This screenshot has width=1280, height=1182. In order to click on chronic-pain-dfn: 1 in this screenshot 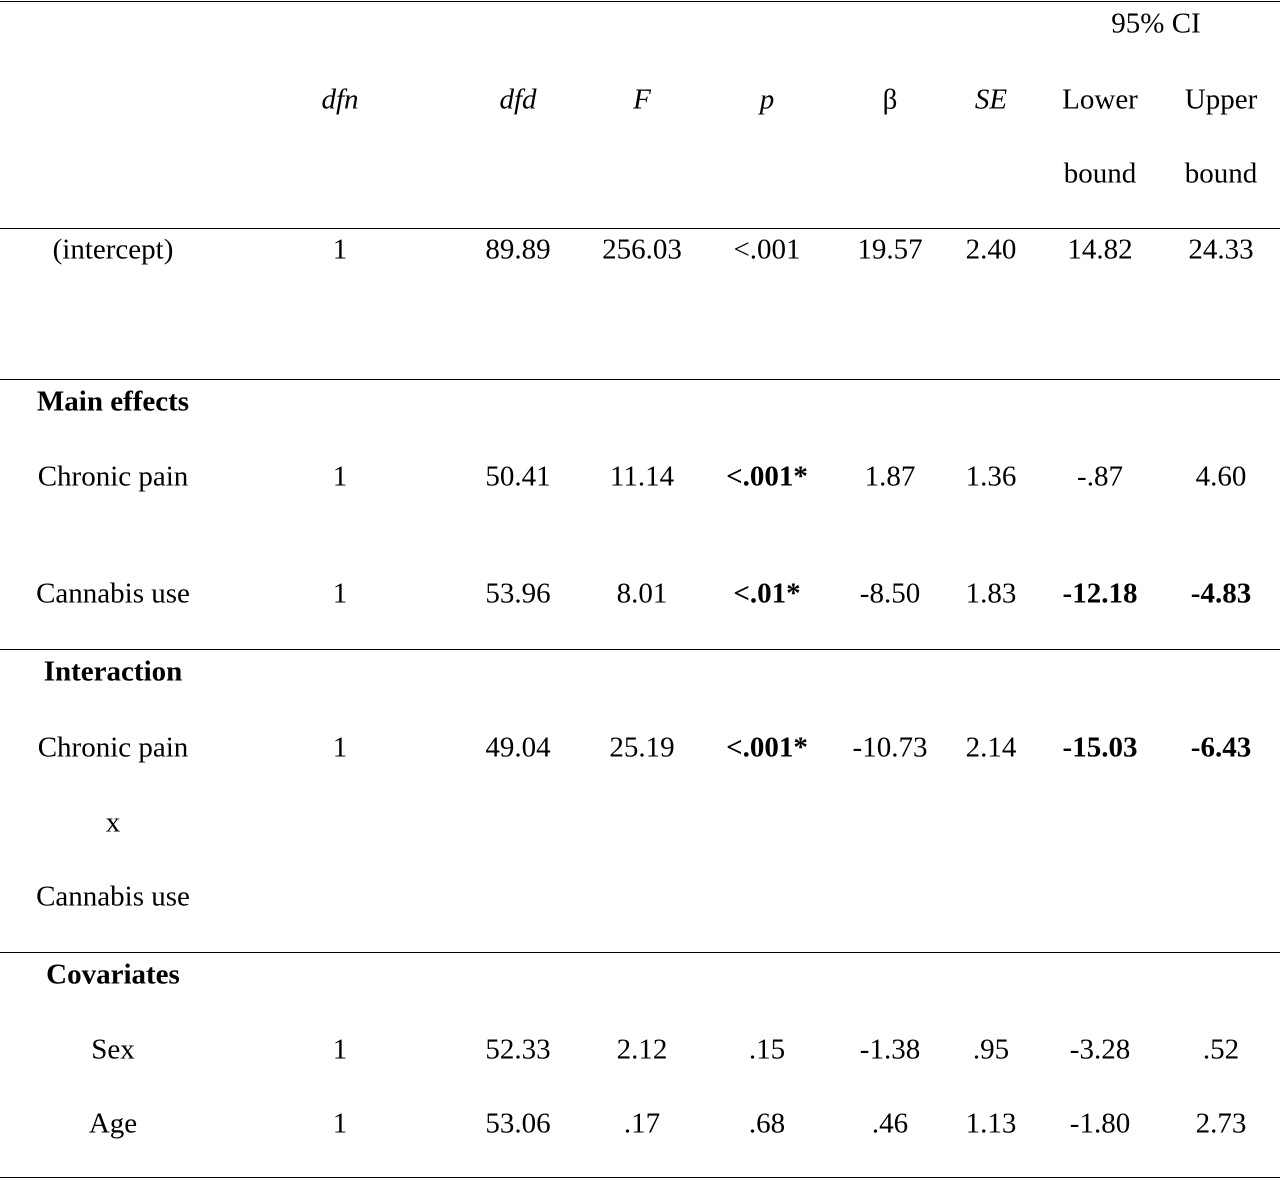, I will do `click(340, 476)`.